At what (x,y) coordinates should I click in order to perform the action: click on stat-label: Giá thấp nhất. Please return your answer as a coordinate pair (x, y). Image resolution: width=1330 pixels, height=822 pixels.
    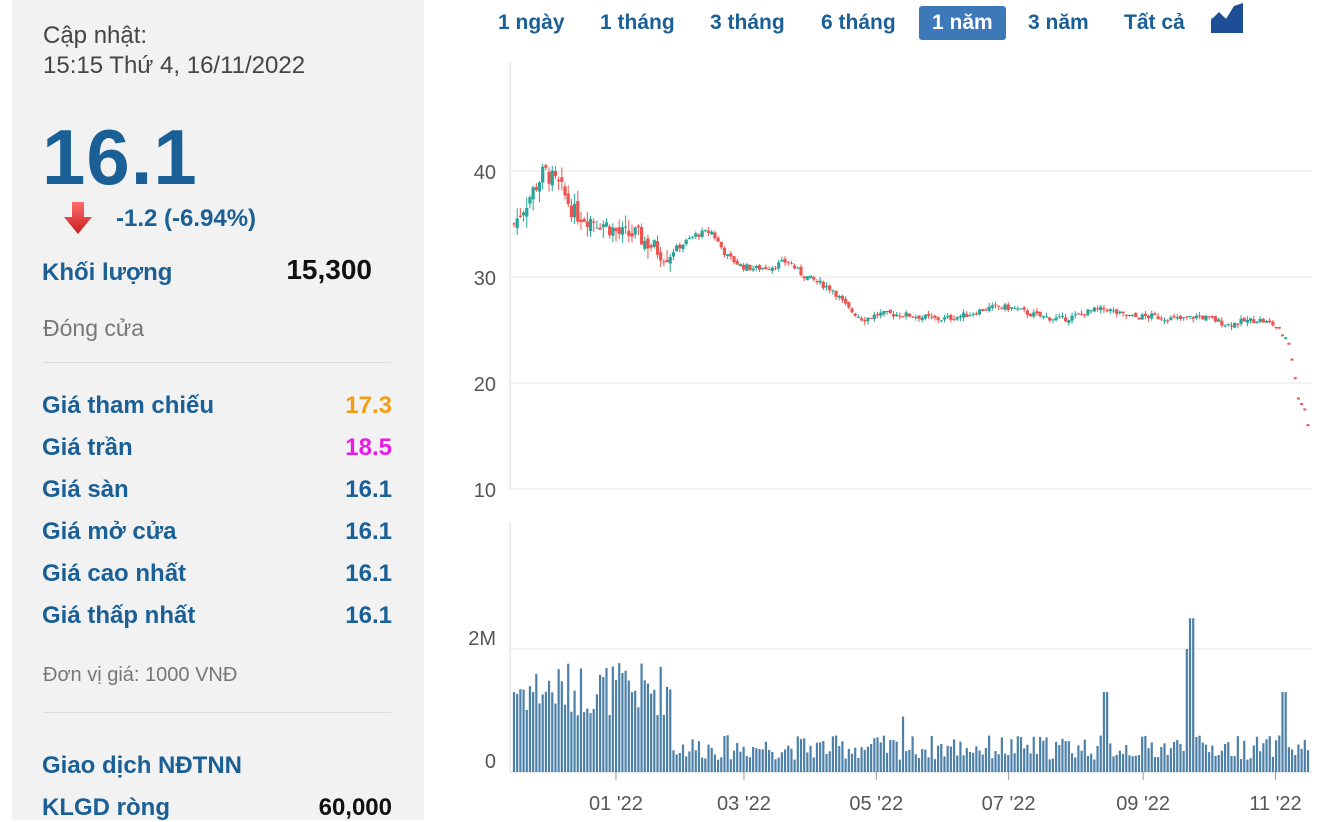
    Looking at the image, I should click on (119, 615).